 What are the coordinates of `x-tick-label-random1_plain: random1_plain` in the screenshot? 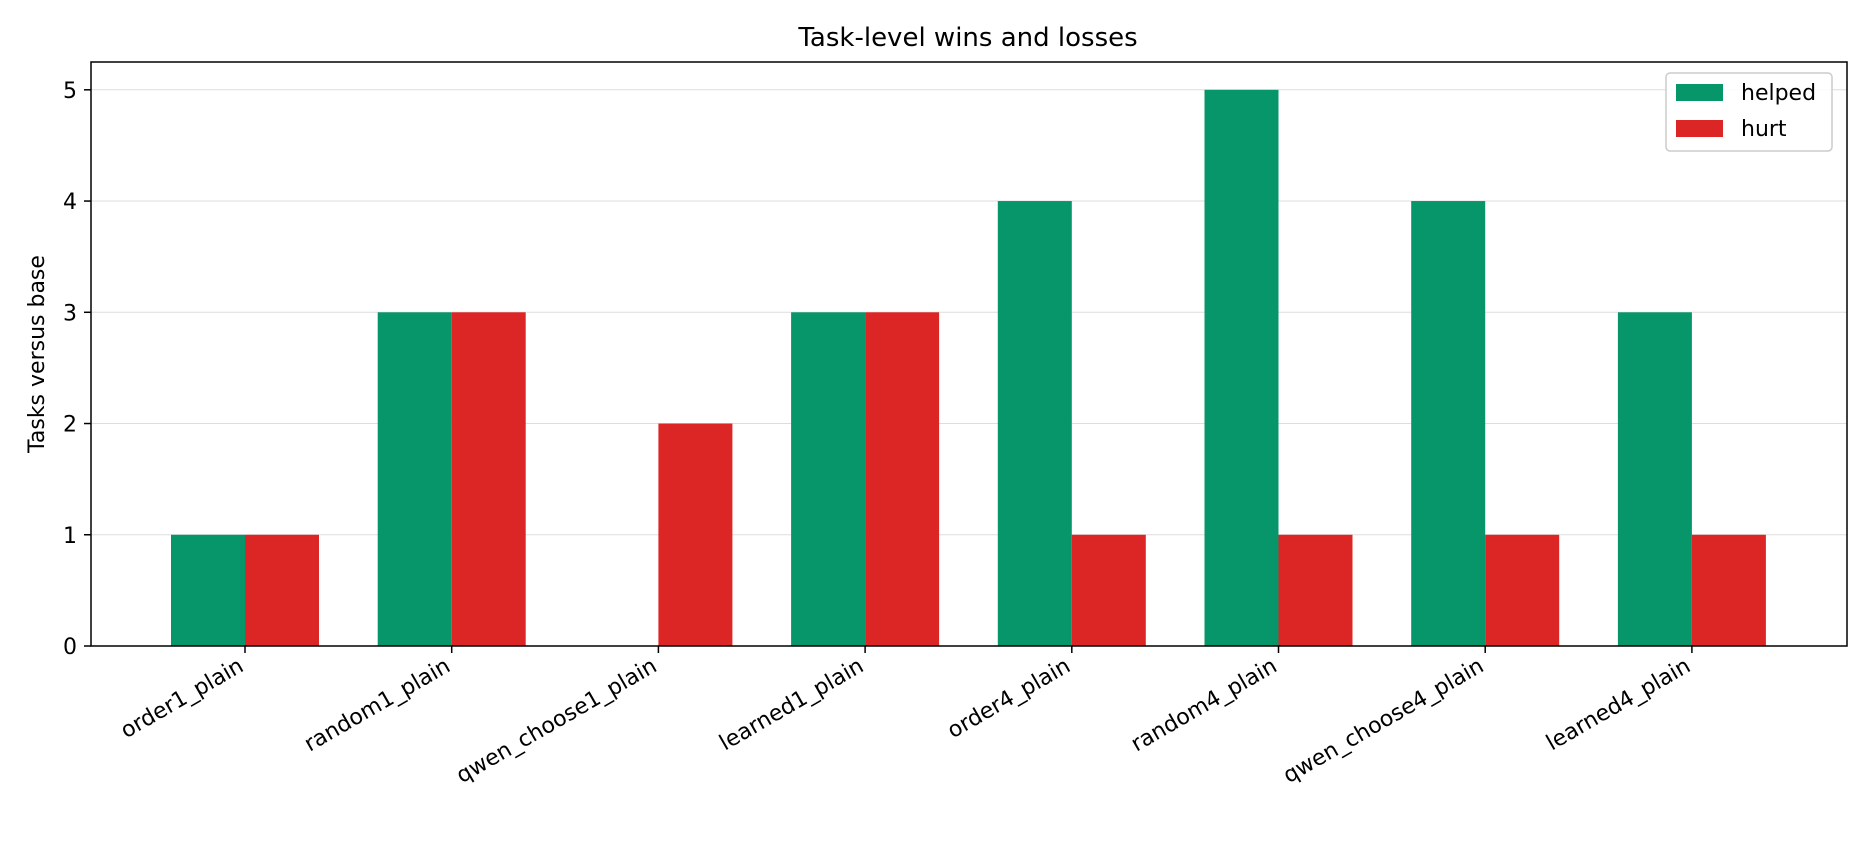 It's located at (377, 706).